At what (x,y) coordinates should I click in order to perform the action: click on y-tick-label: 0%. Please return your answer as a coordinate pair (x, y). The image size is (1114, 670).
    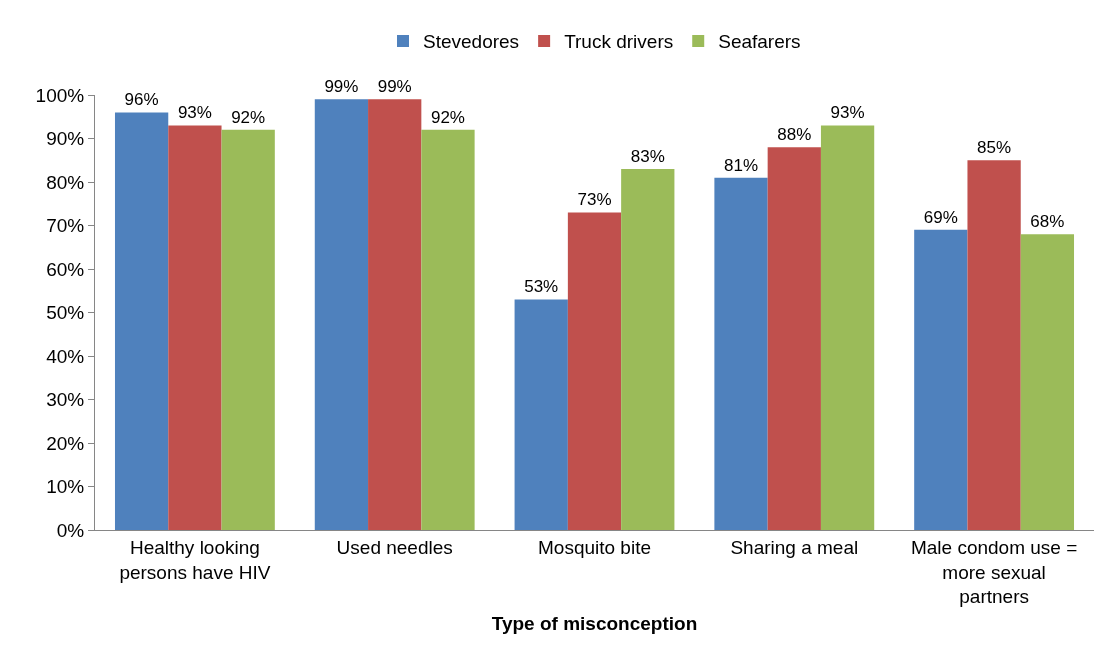
    Looking at the image, I should click on (70, 530).